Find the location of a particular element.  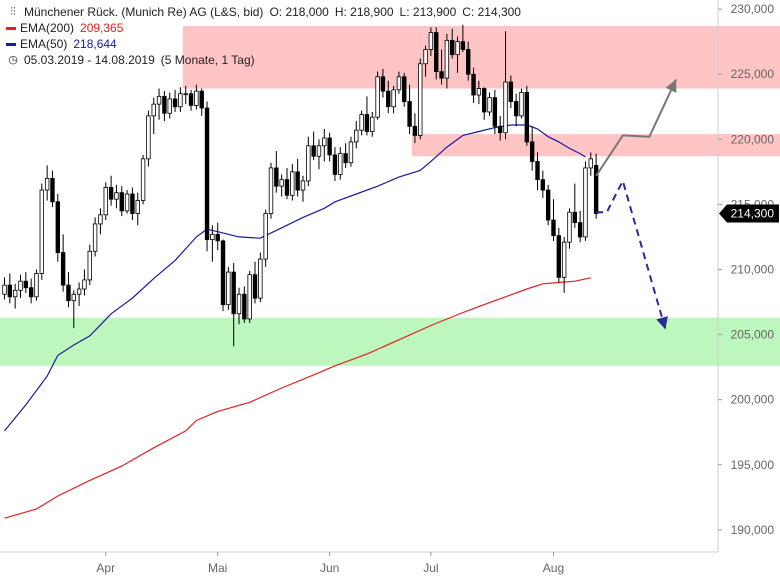

period-note: (5 Monate, 1 Tag) is located at coordinates (207, 60).